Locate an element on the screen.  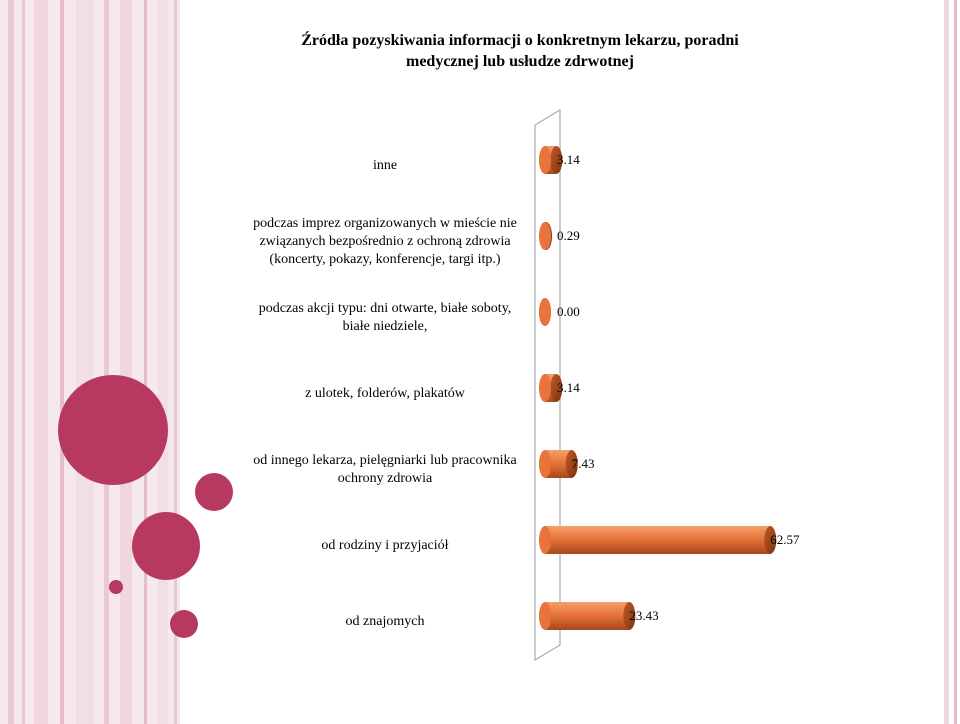
category-label: z ulotek, folderów, plakatów is located at coordinates (385, 393).